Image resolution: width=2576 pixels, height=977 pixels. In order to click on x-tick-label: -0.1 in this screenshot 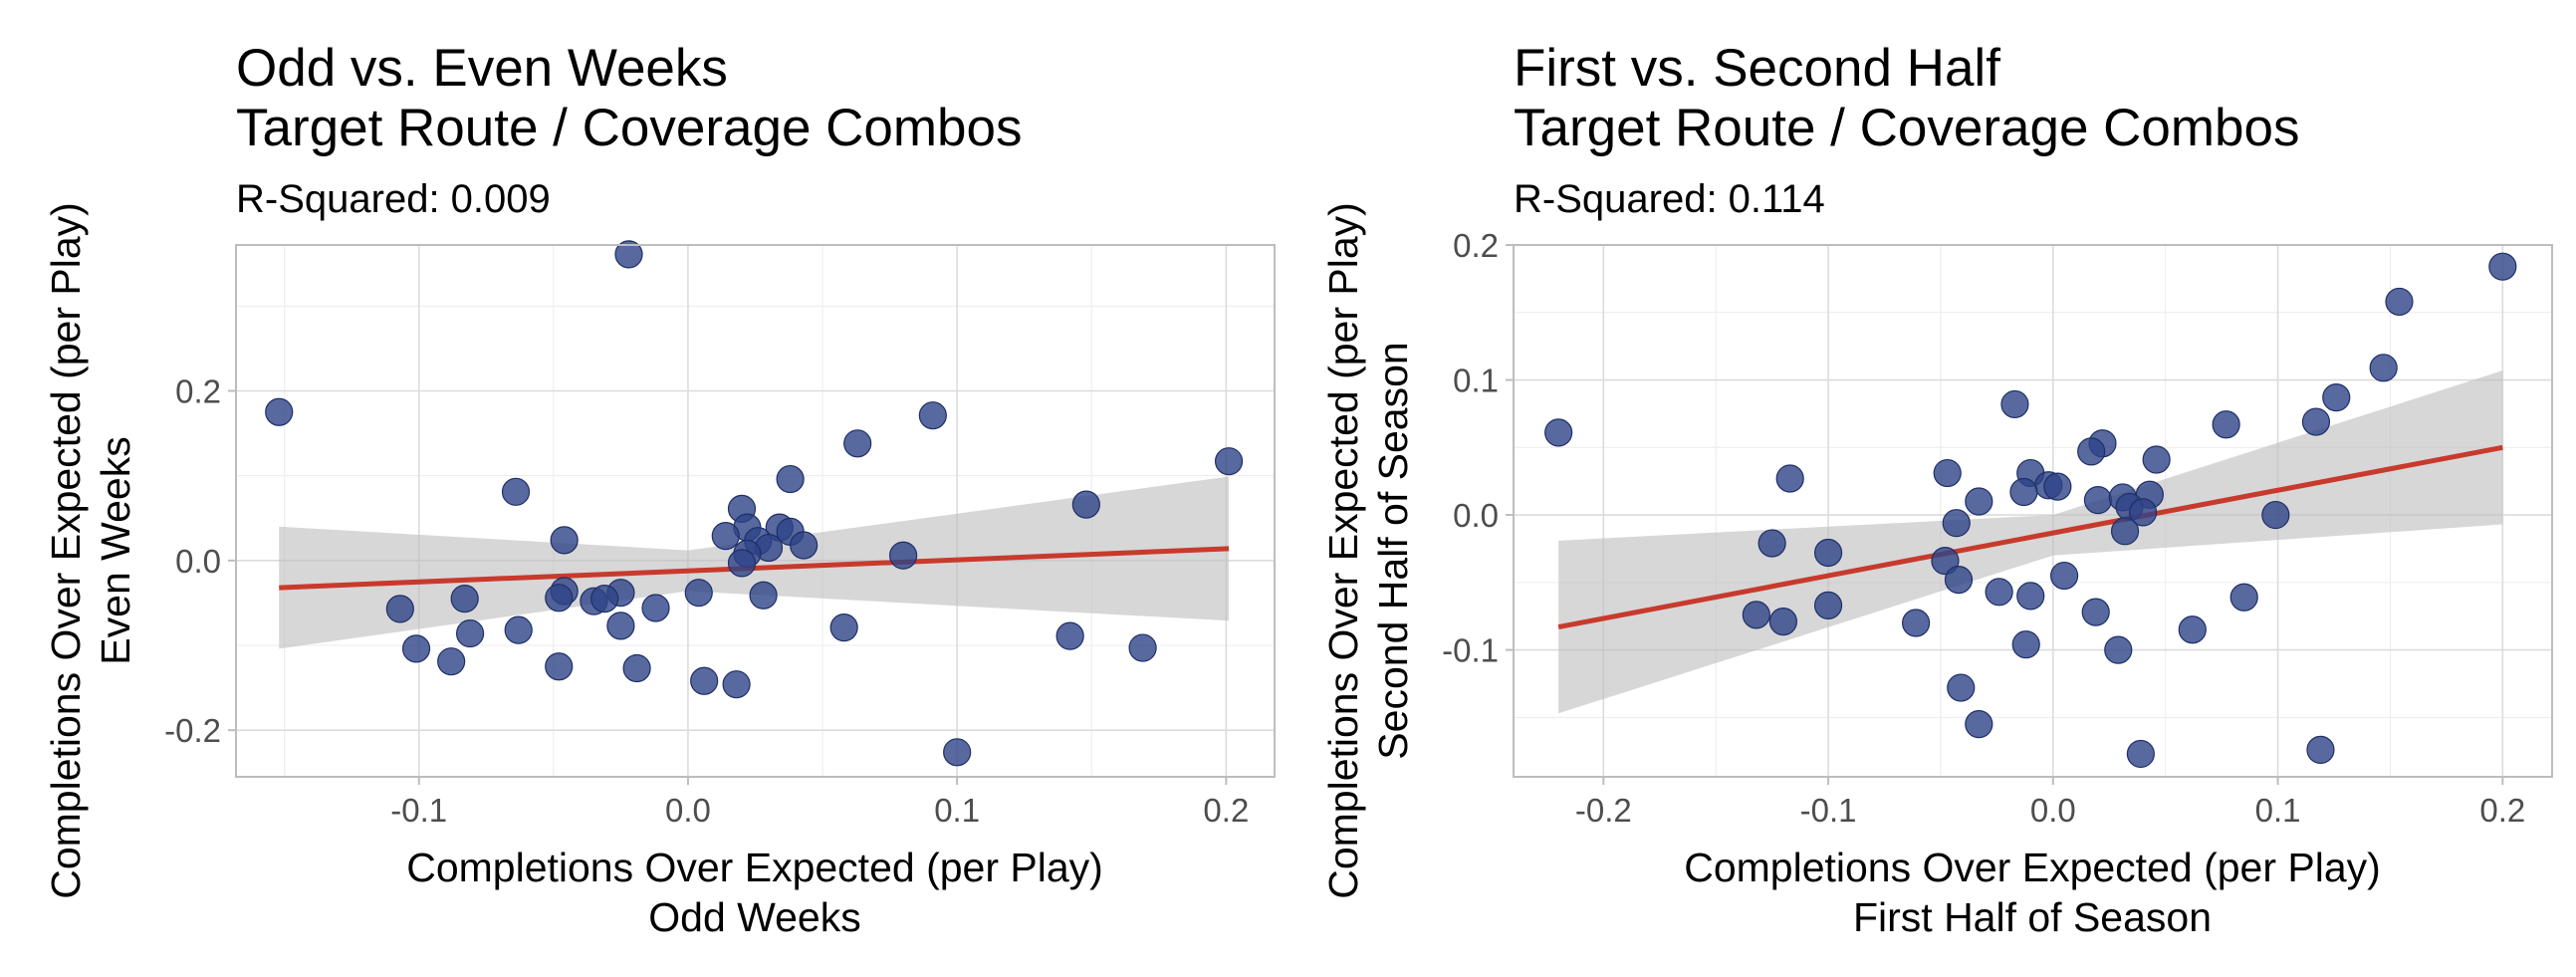, I will do `click(1828, 811)`.